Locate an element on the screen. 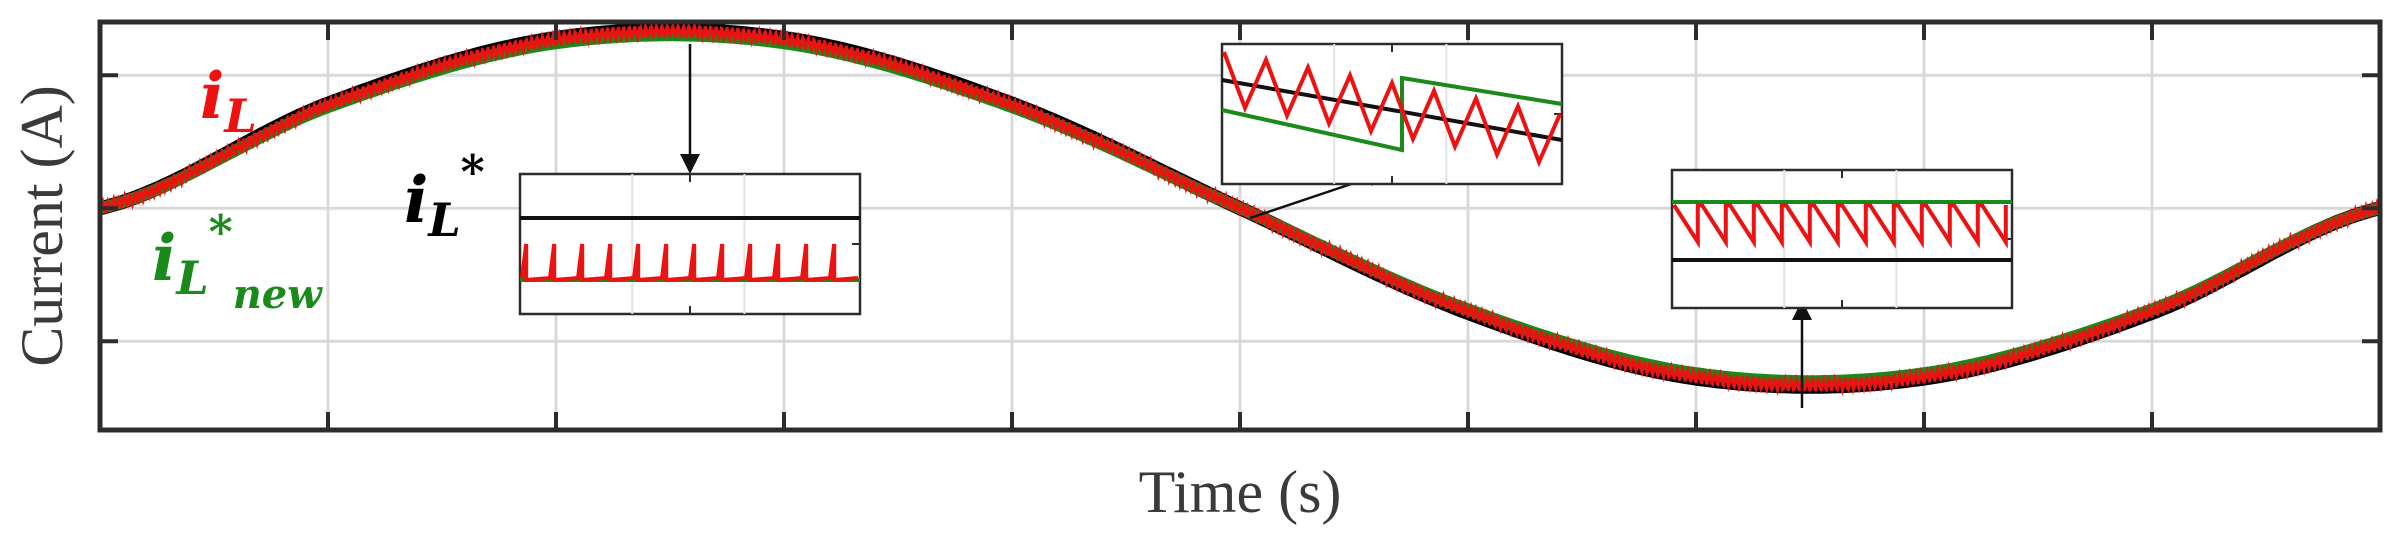 This screenshot has height=536, width=2397. inset-peak-zoom is located at coordinates (690, 180).